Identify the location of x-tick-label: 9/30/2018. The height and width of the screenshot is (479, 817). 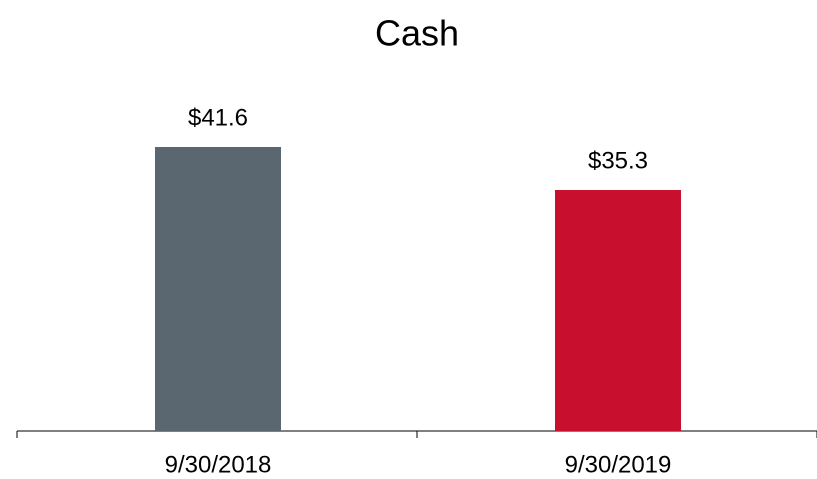
(218, 464).